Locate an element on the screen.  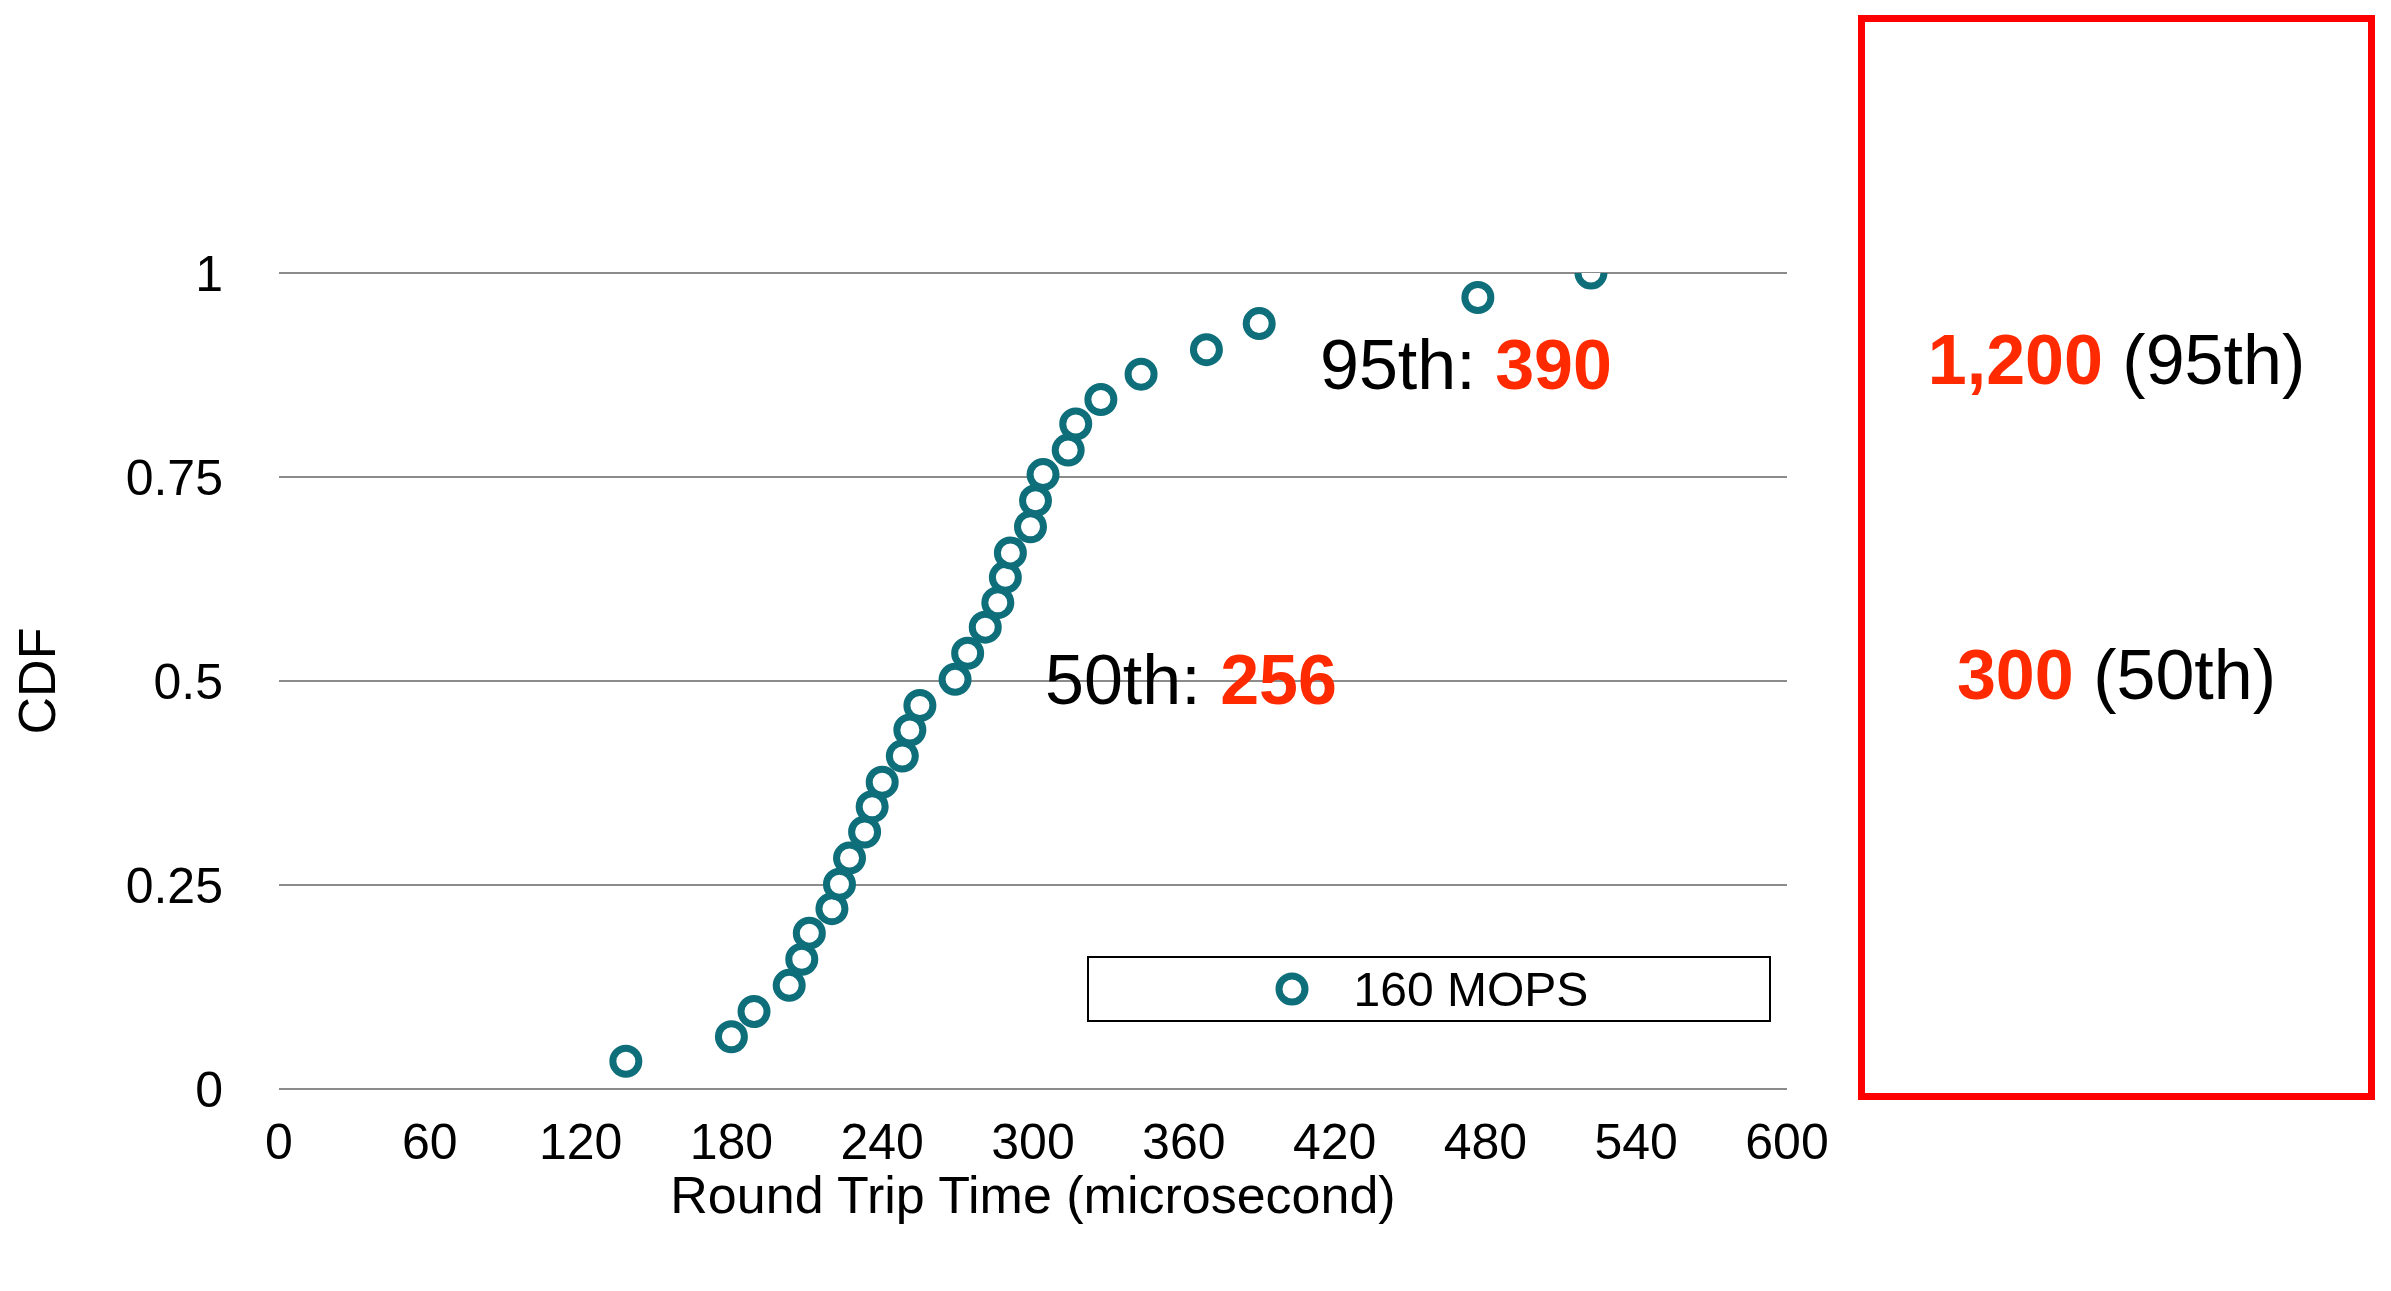
legend-label: 160 MOPS is located at coordinates (1470, 989).